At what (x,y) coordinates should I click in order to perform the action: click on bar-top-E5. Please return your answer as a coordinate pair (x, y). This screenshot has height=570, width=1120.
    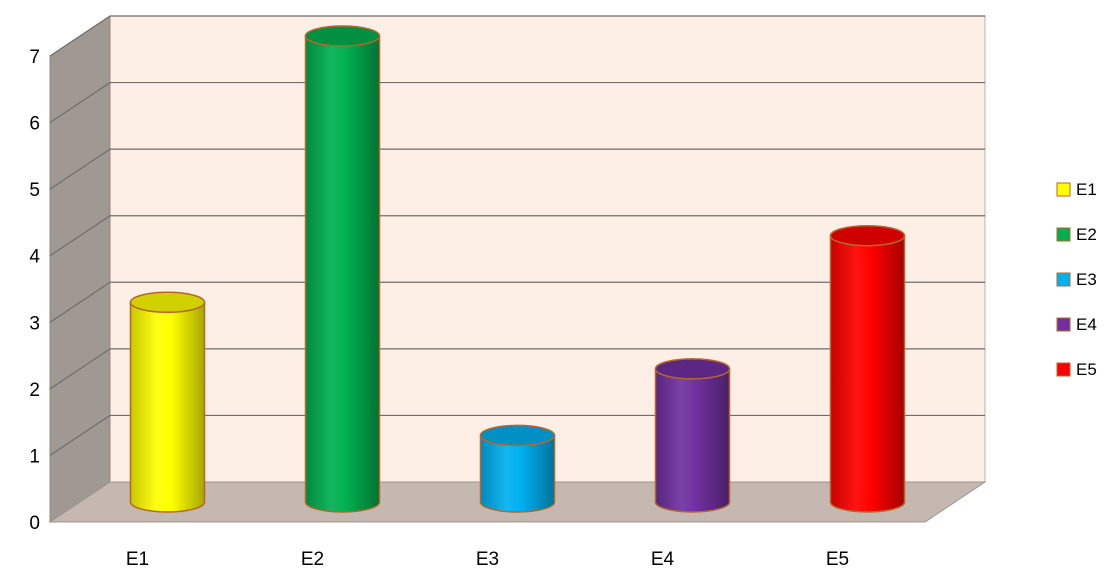
    Looking at the image, I should click on (867, 235).